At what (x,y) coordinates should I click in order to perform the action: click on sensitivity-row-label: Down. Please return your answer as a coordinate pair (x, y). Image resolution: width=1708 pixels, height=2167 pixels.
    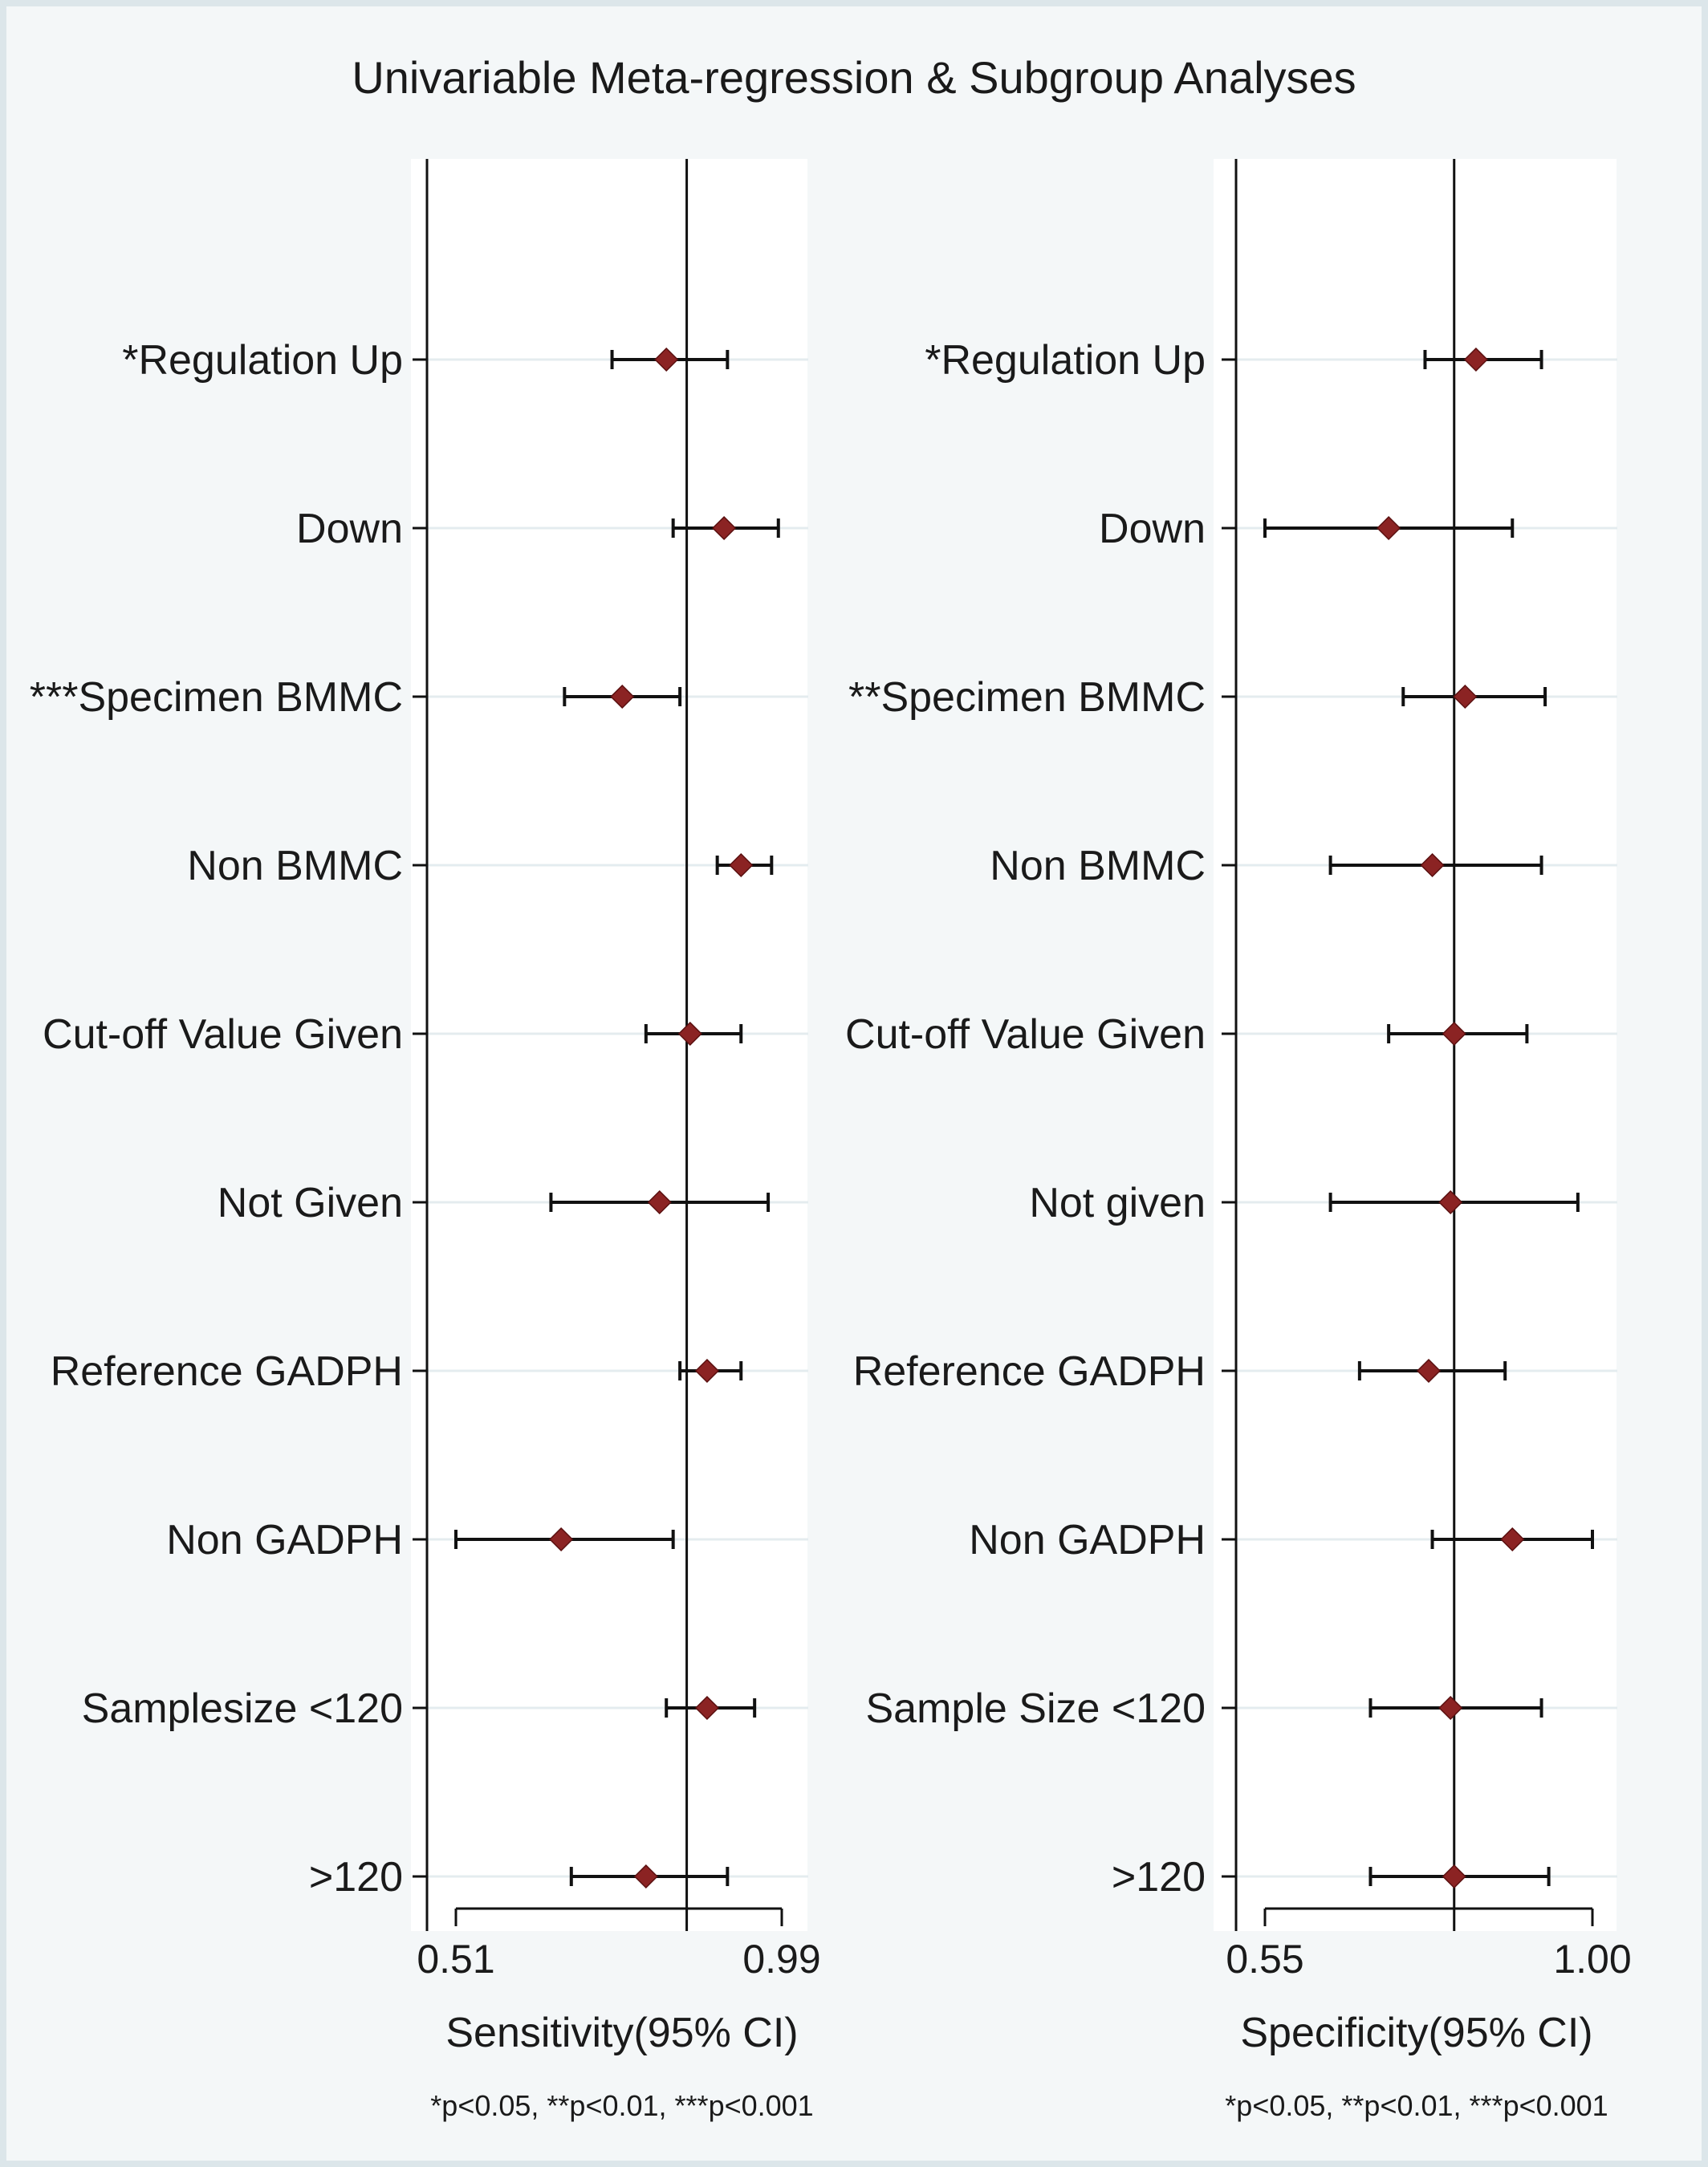
    Looking at the image, I should click on (349, 529).